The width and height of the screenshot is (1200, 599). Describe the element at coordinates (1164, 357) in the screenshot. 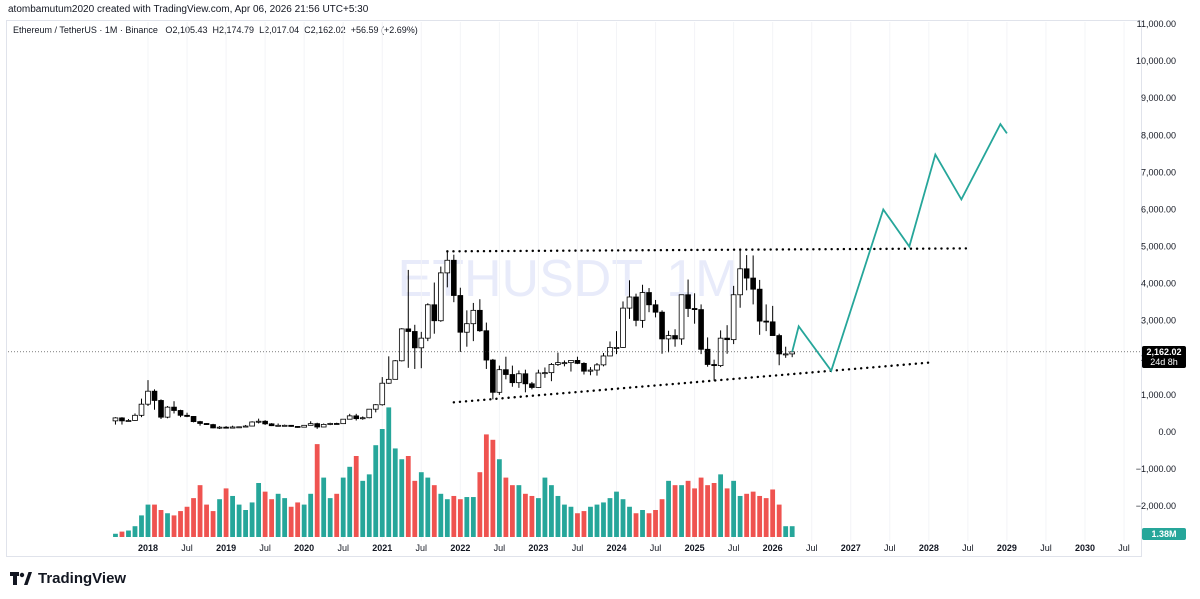

I see `price-marker-bg` at that location.